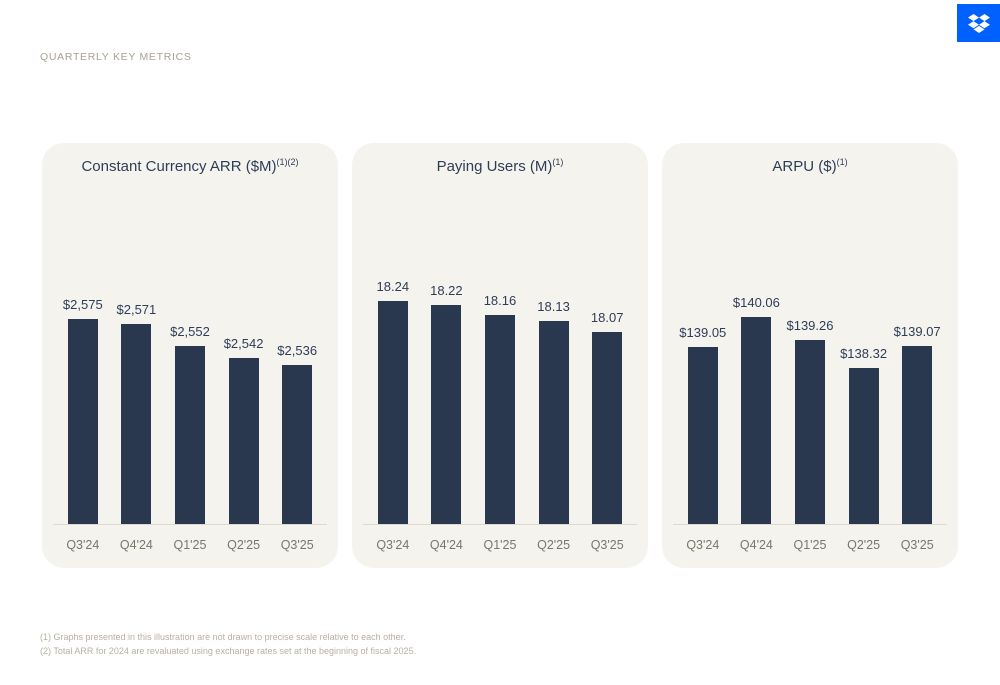  Describe the element at coordinates (116, 57) in the screenshot. I see `page-title: QUARTERLY KEY METRICS` at that location.